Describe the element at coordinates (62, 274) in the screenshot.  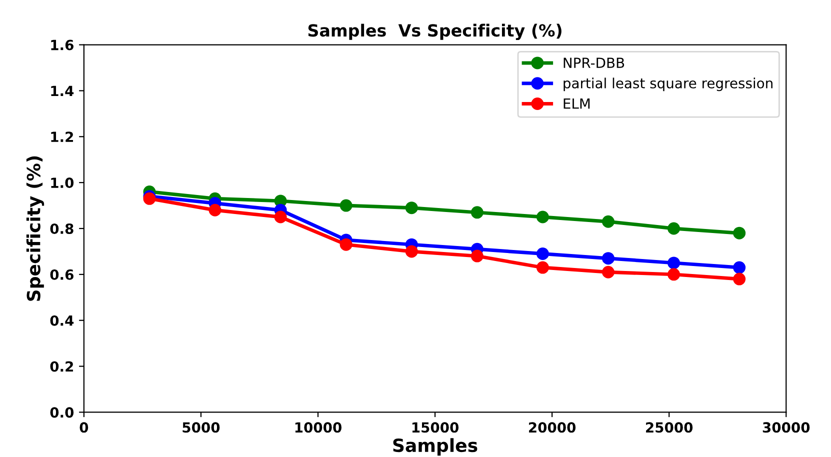
I see `y-tick-label: 0.6` at that location.